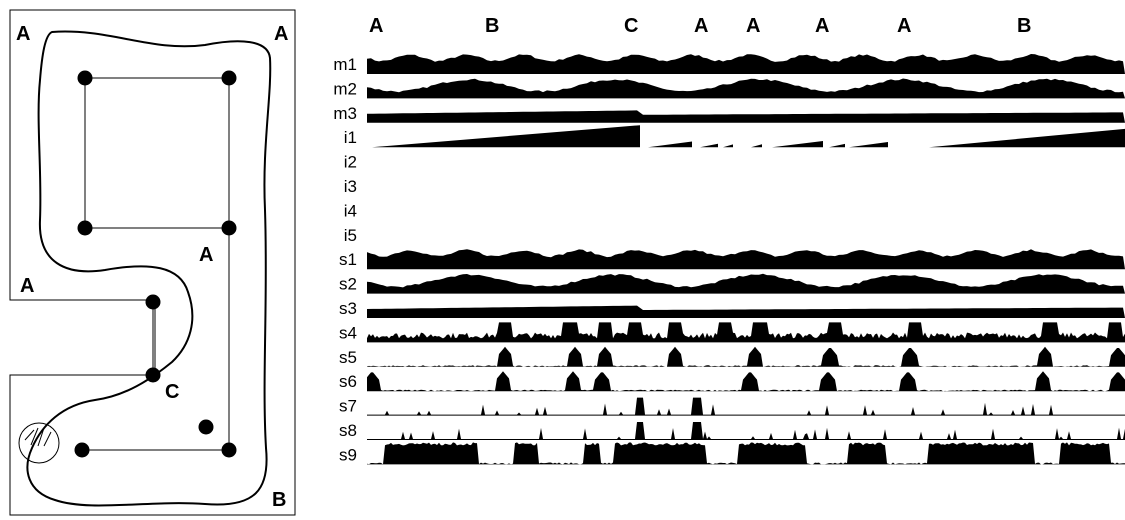 This screenshot has width=1125, height=520. I want to click on trace-m2, so click(746, 88).